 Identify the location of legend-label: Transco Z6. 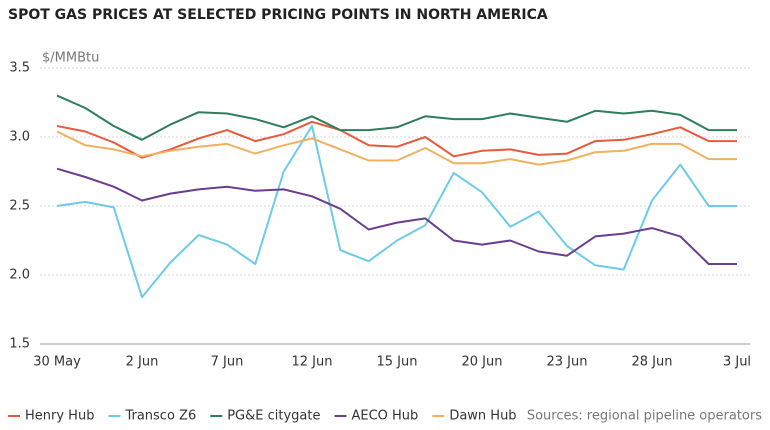
(160, 416).